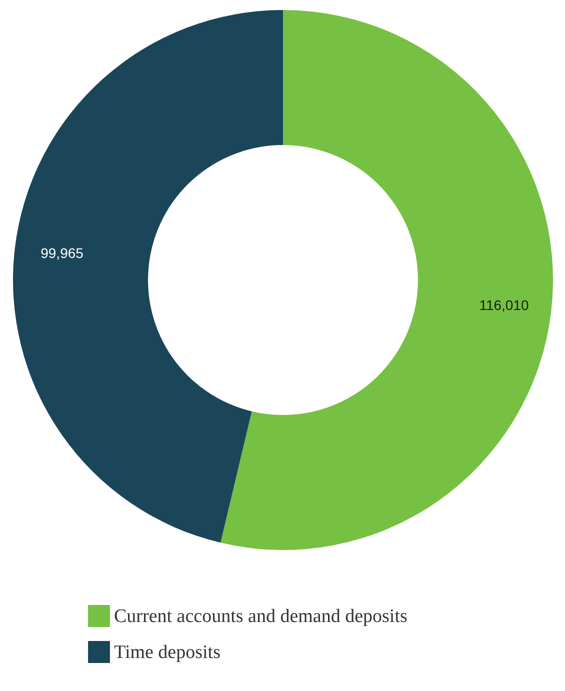 The width and height of the screenshot is (565, 691). I want to click on legend-label: Current accounts and demand deposits, so click(261, 616).